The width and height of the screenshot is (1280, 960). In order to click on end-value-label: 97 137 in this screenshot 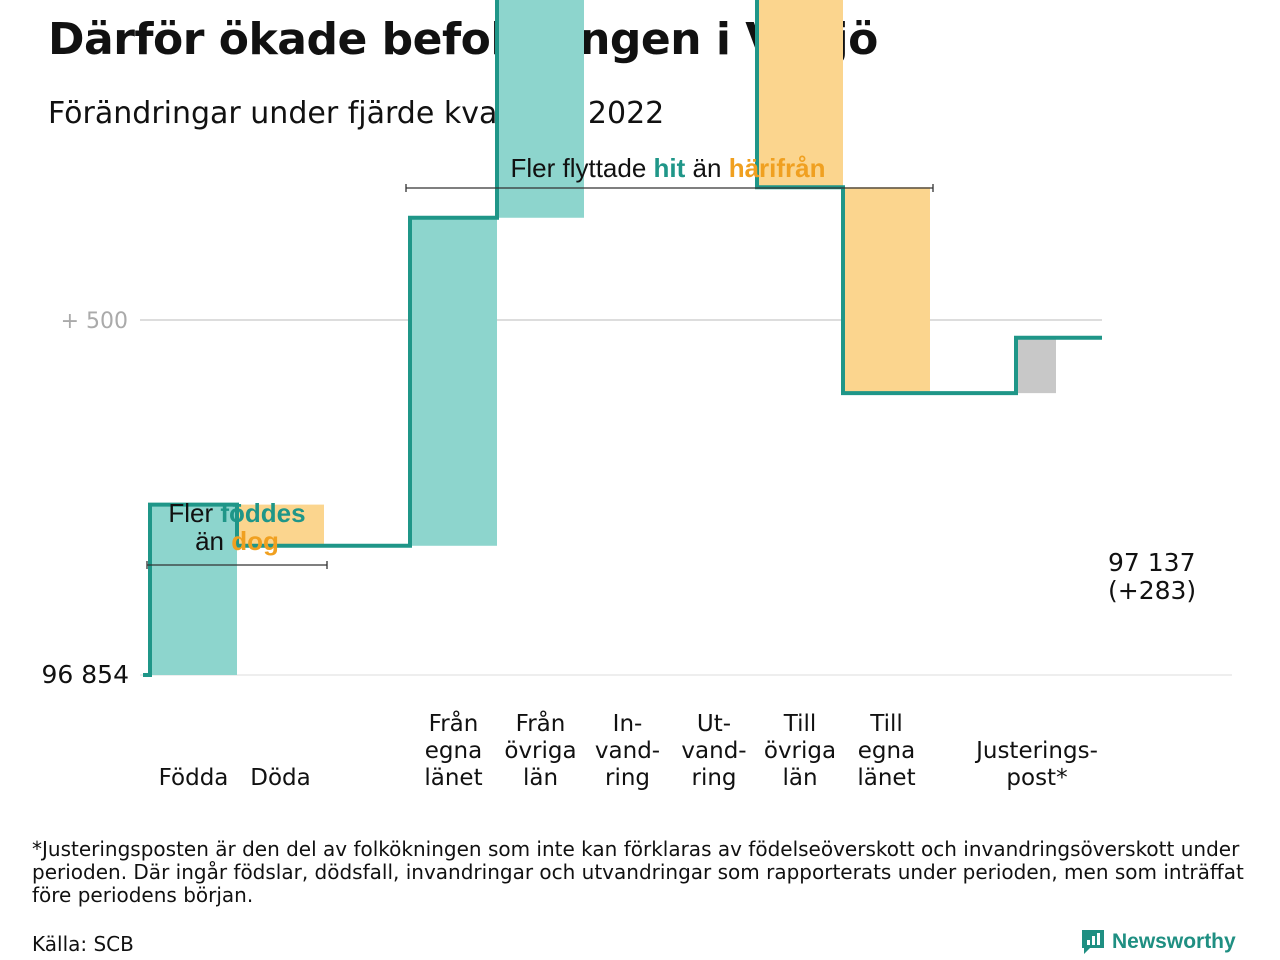, I will do `click(1151, 562)`.